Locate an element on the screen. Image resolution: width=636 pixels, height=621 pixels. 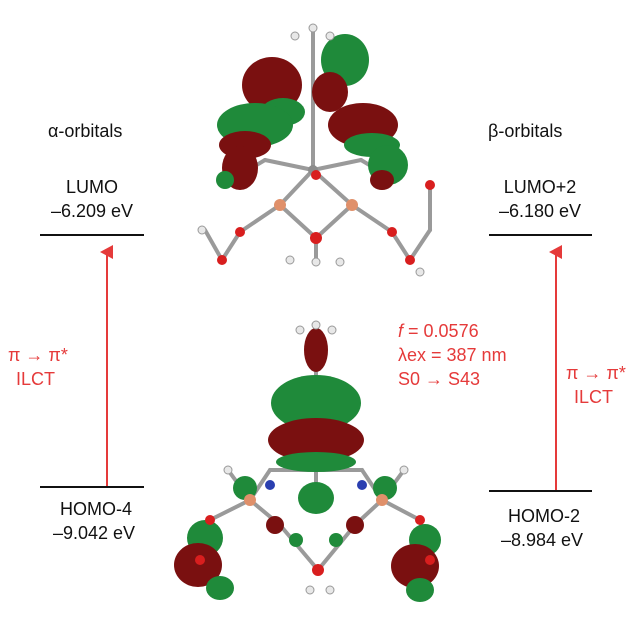
alpha-orbitals-header: α-orbitals is located at coordinates (85, 131).